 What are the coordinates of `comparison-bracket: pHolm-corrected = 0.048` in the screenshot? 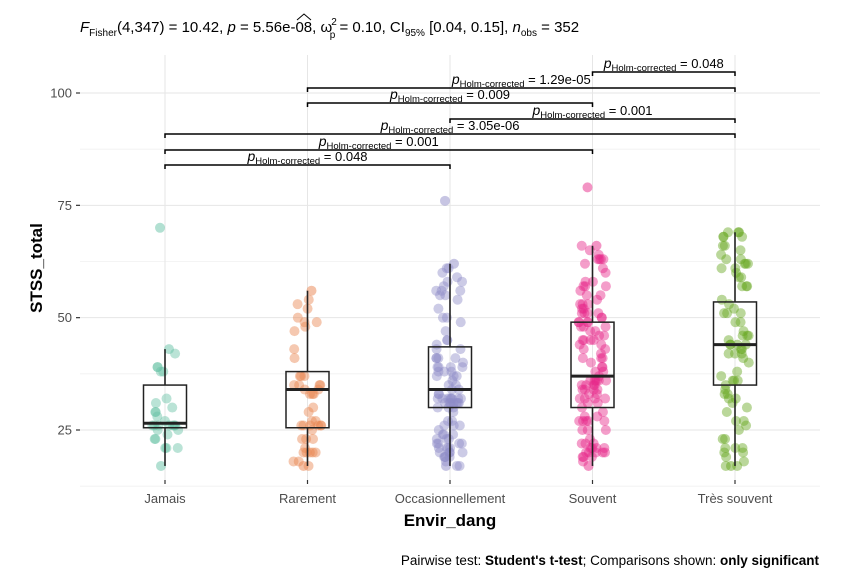 It's located at (663, 65).